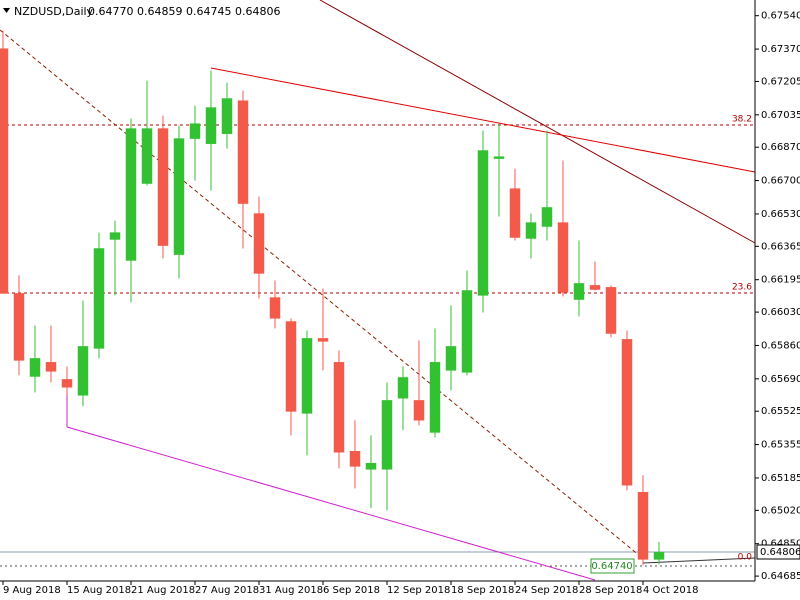 The image size is (800, 600). Describe the element at coordinates (351, 590) in the screenshot. I see `x-tick-label: 6 Sep 2018` at that location.